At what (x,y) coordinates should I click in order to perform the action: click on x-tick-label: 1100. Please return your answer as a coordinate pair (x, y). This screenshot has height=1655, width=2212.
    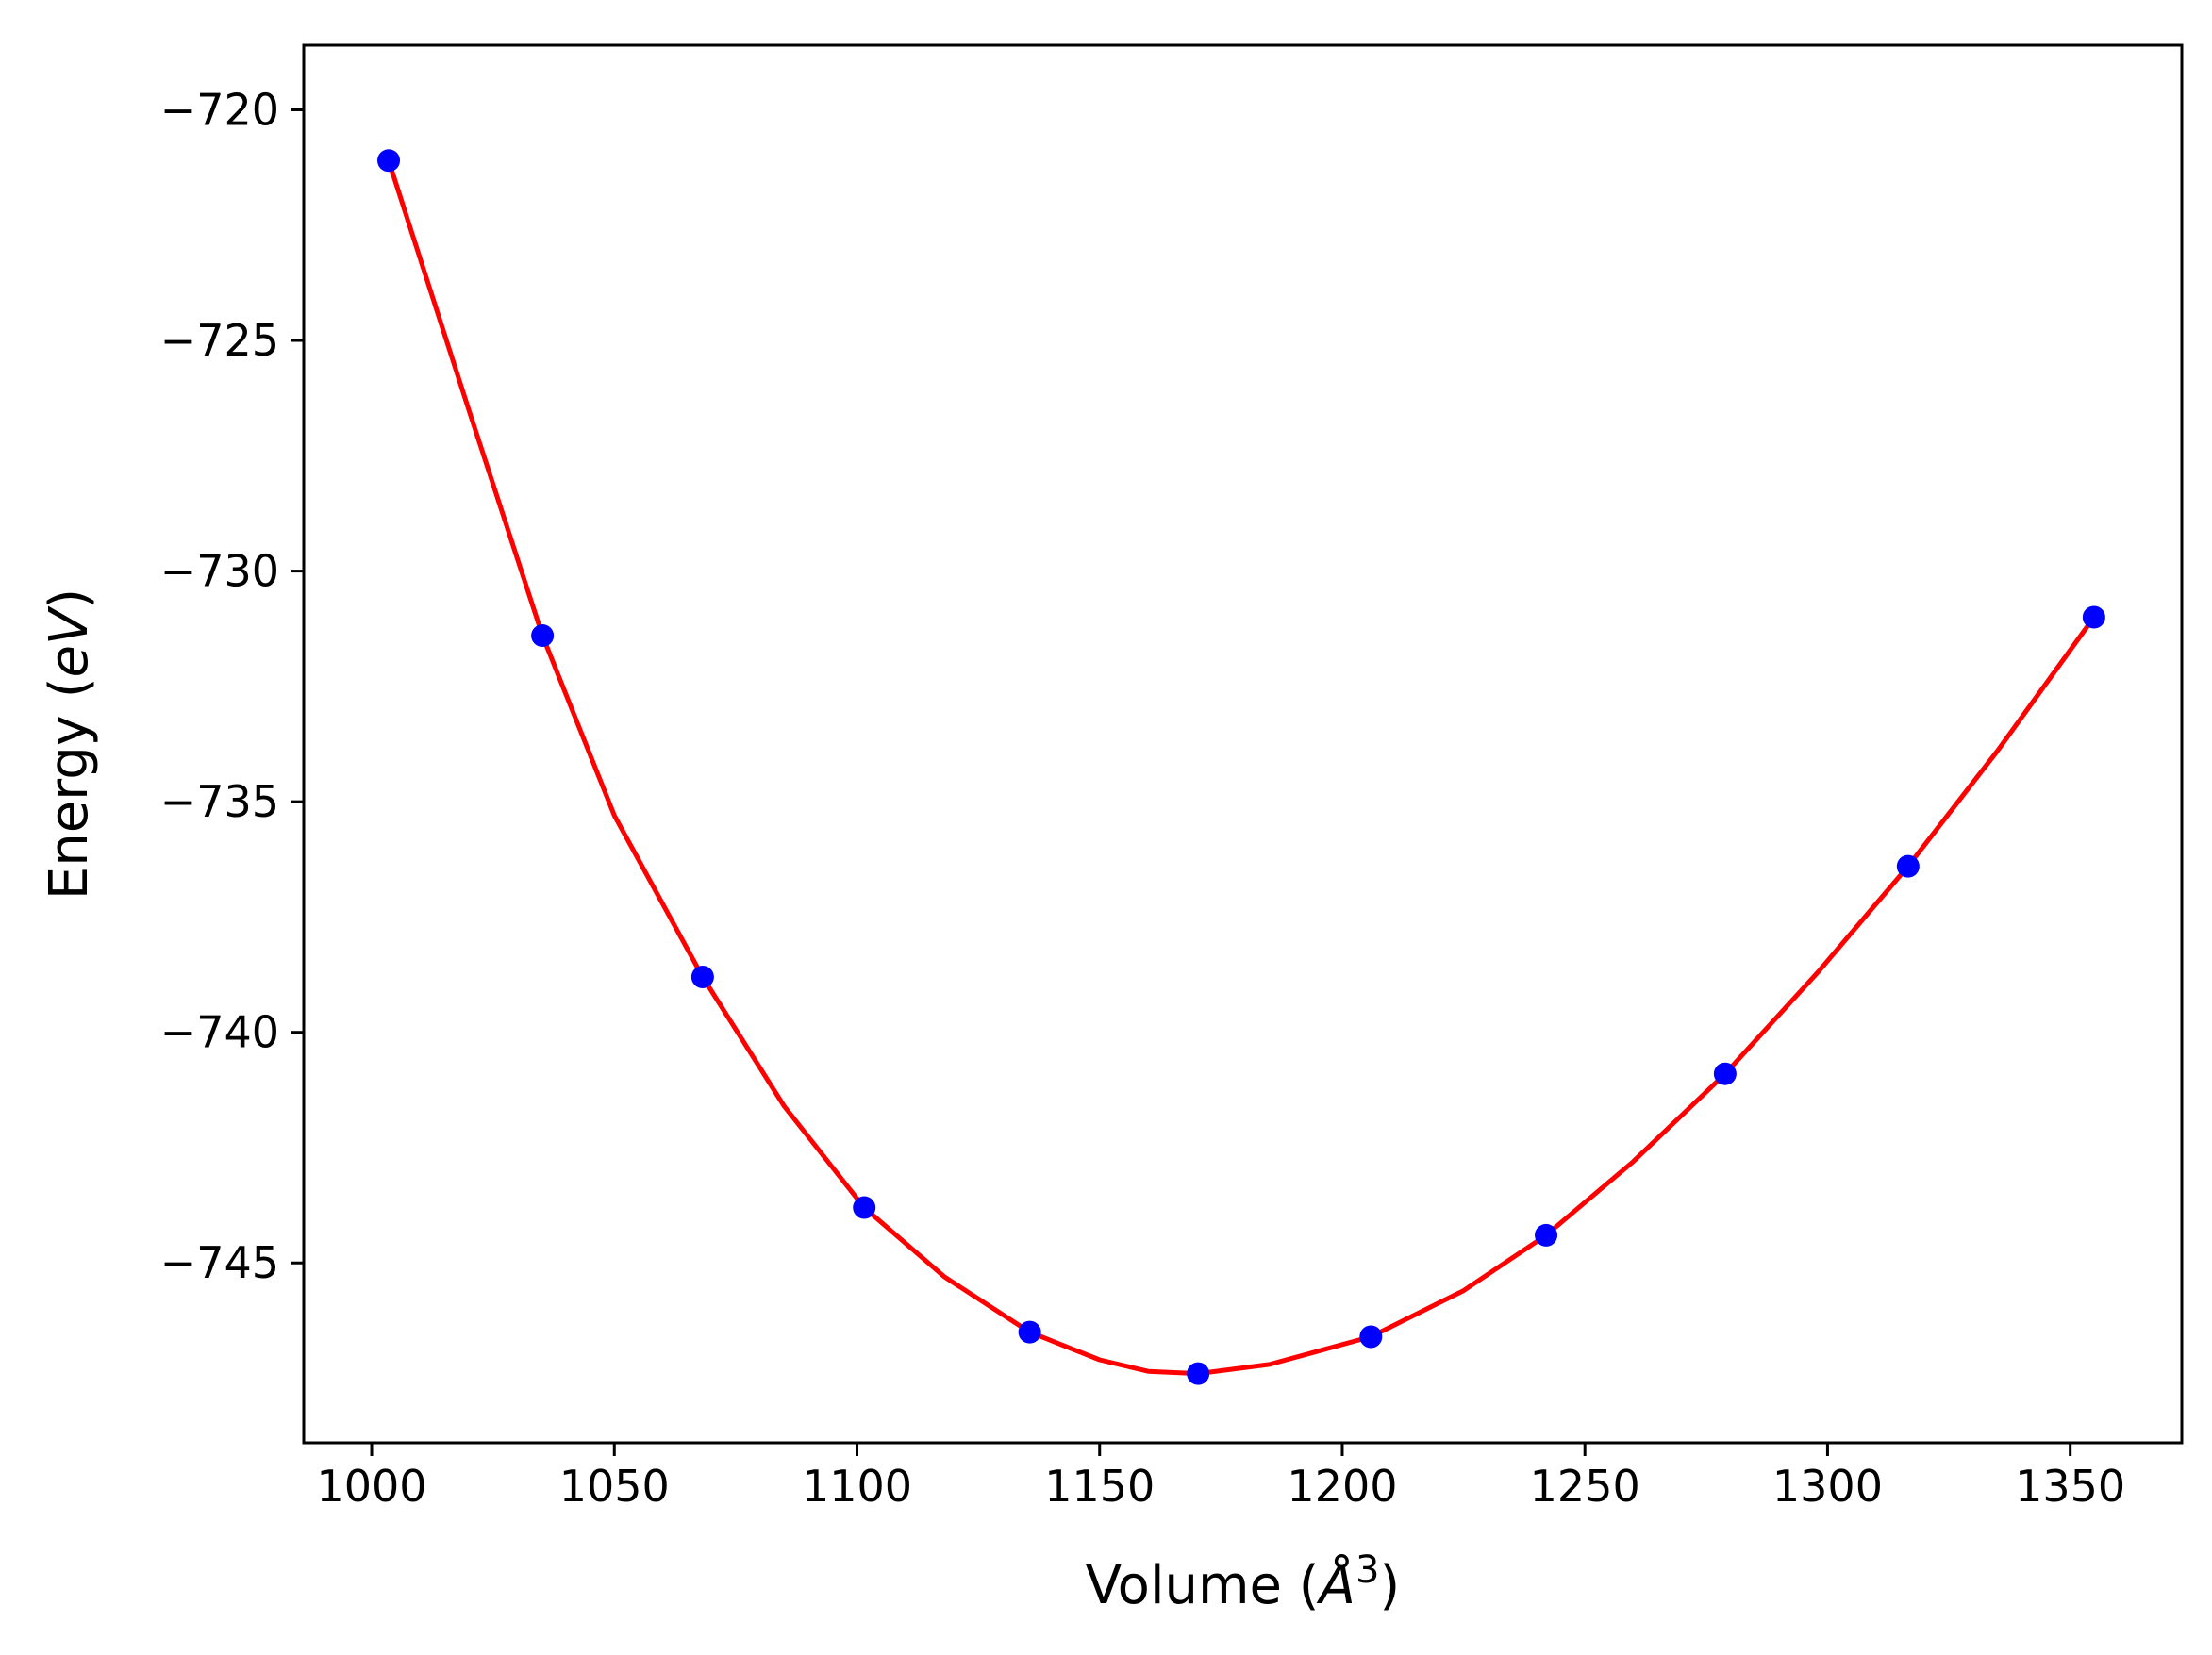
    Looking at the image, I should click on (857, 1486).